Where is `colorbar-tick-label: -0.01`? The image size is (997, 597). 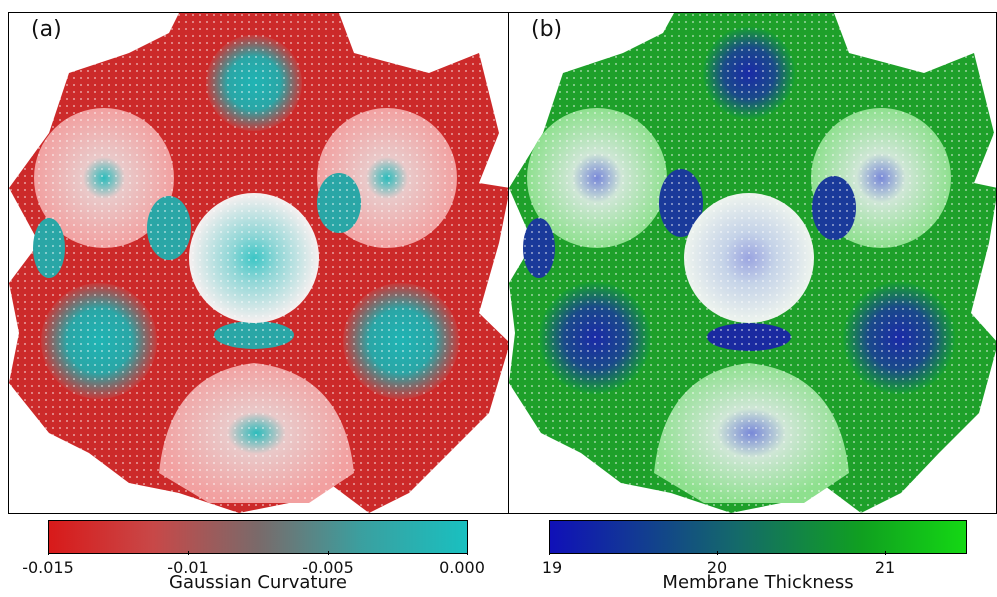
colorbar-tick-label: -0.01 is located at coordinates (188, 567).